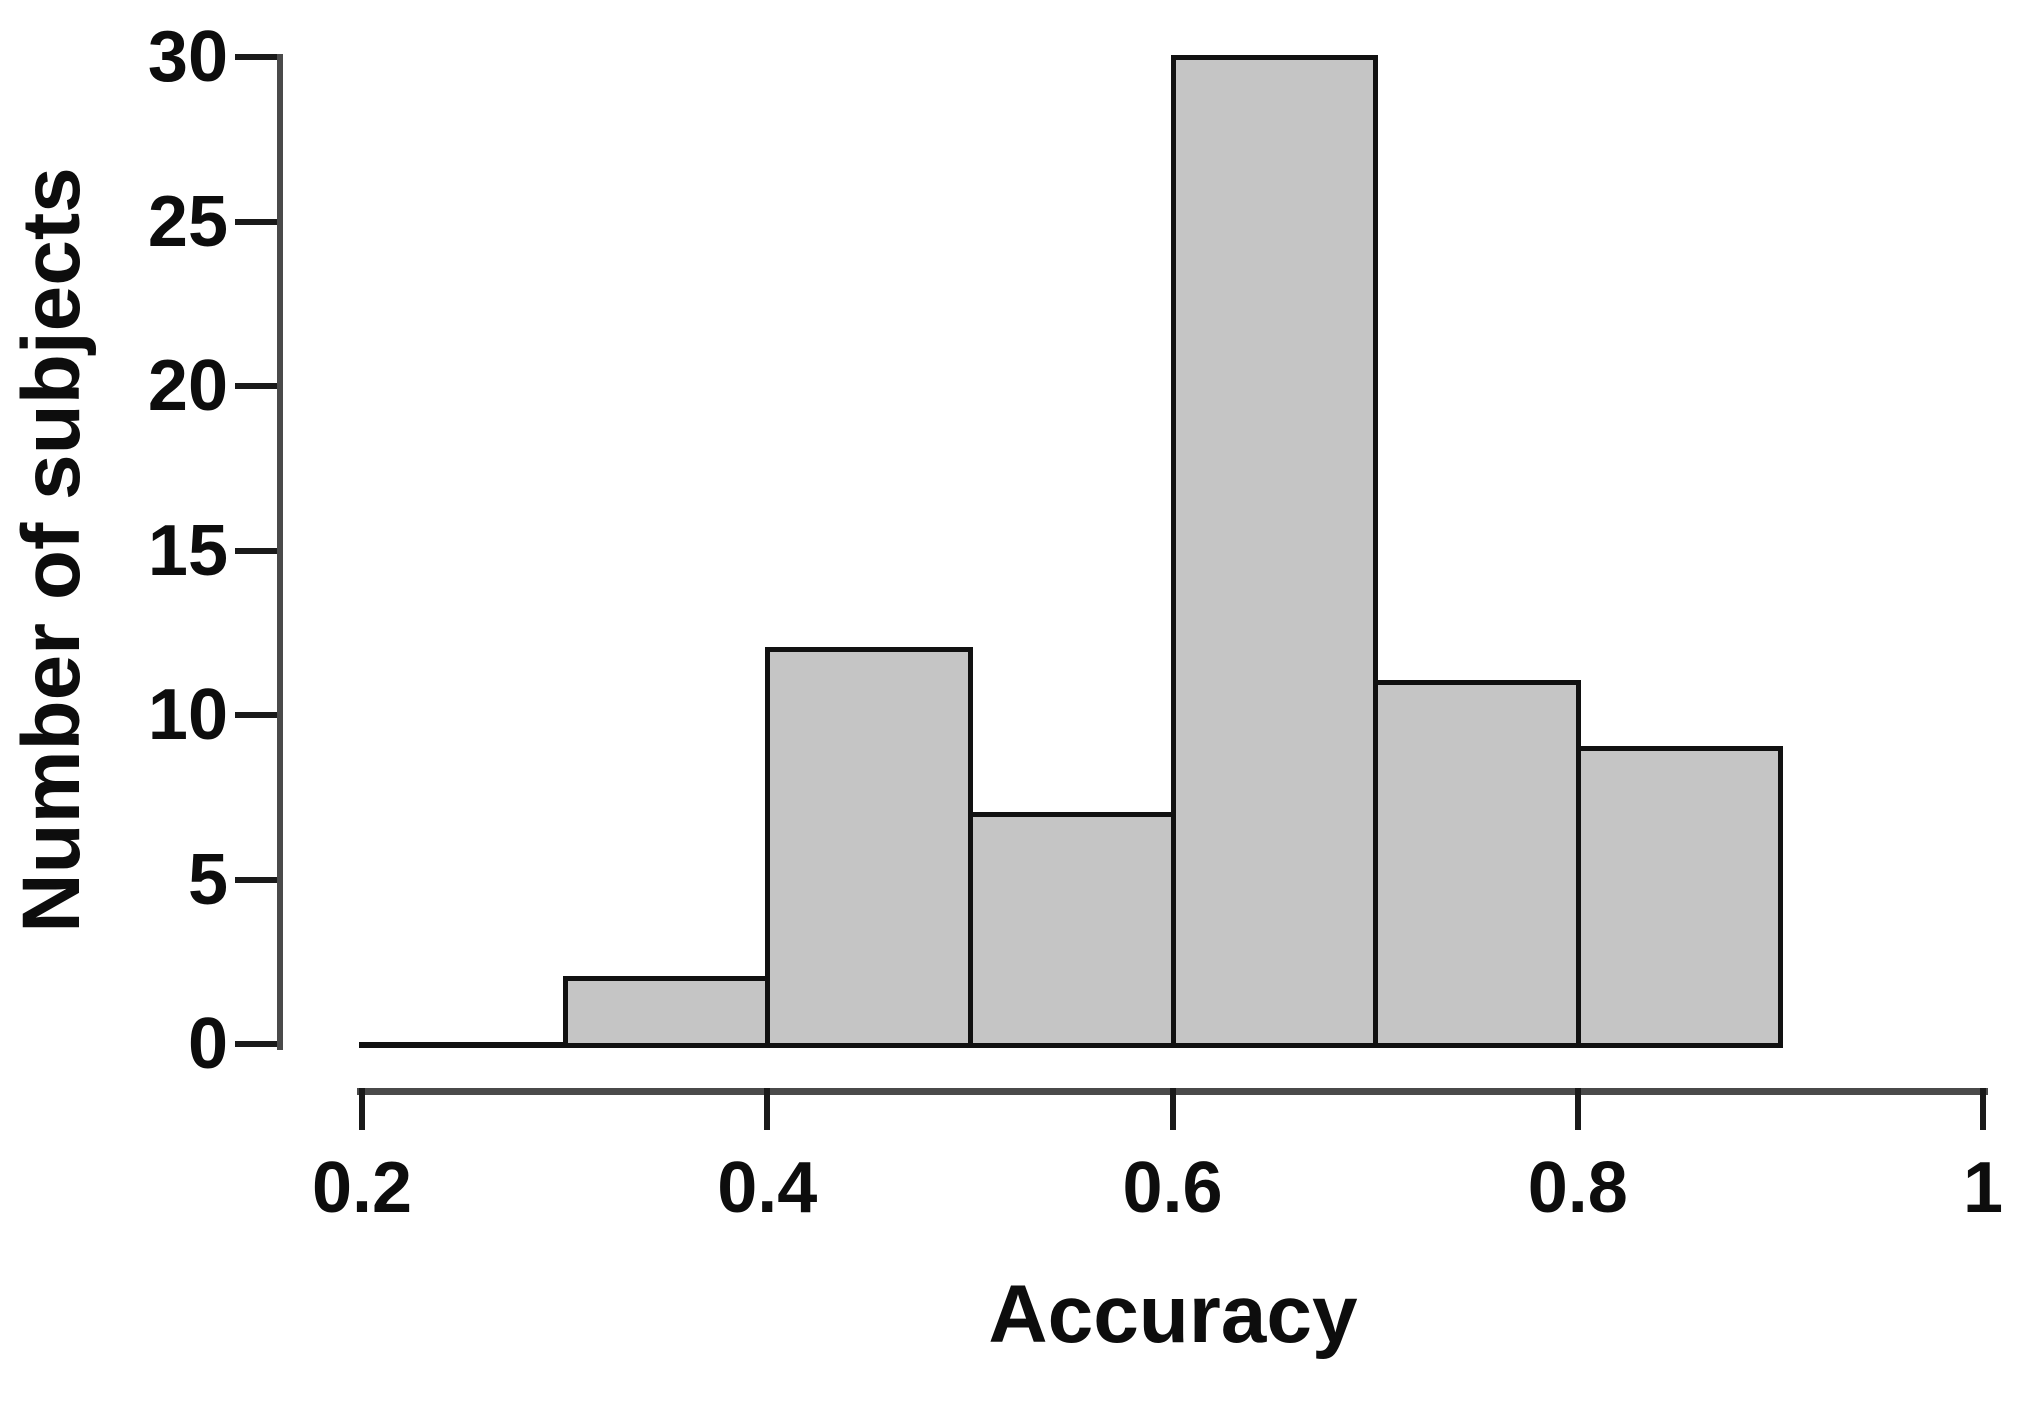 The width and height of the screenshot is (2028, 1402). Describe the element at coordinates (1577, 1188) in the screenshot. I see `x-tick-label: 0.8` at that location.